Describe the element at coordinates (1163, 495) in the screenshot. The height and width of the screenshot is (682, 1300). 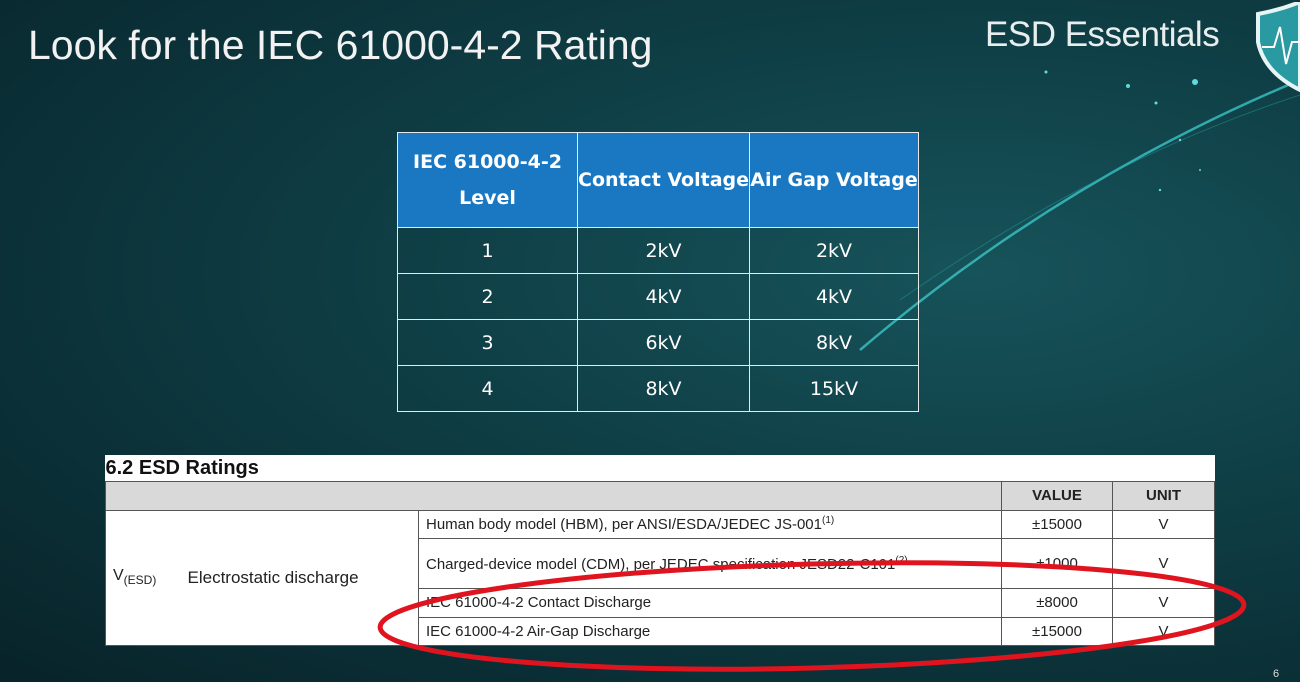
I see `header-unit: UNIT` at that location.